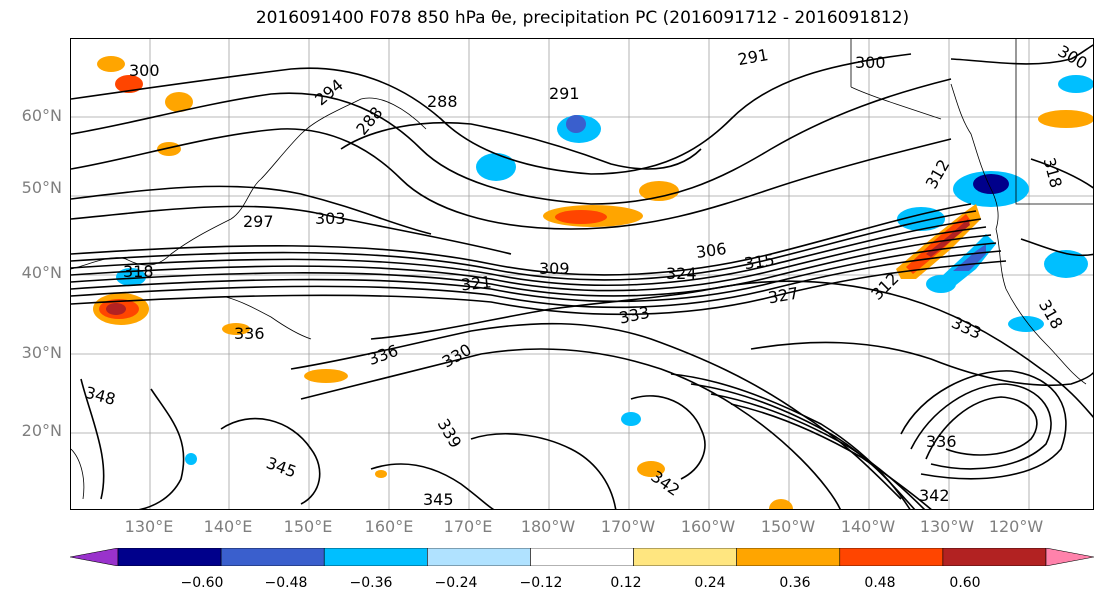 Image resolution: width=1105 pixels, height=603 pixels. Describe the element at coordinates (795, 583) in the screenshot. I see `colorbar-tick-label: 0.36` at that location.